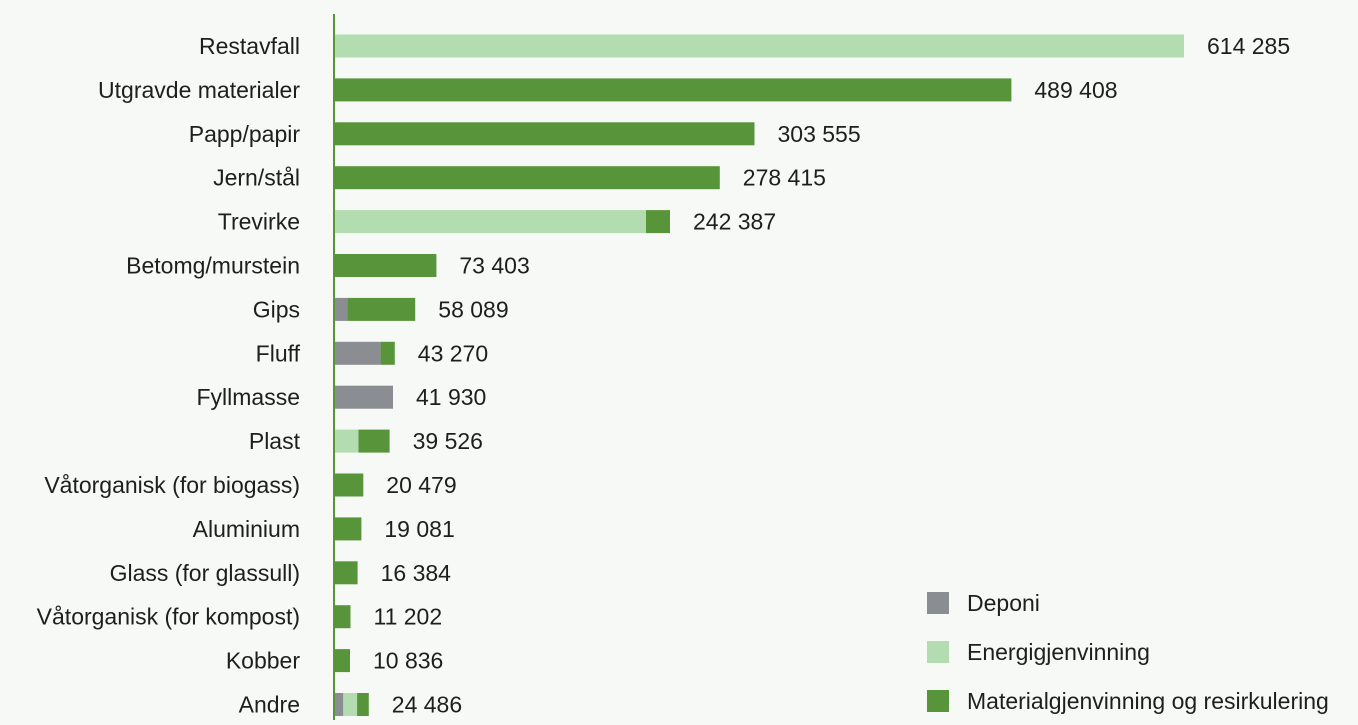  I want to click on value-label: 242 387, so click(734, 222).